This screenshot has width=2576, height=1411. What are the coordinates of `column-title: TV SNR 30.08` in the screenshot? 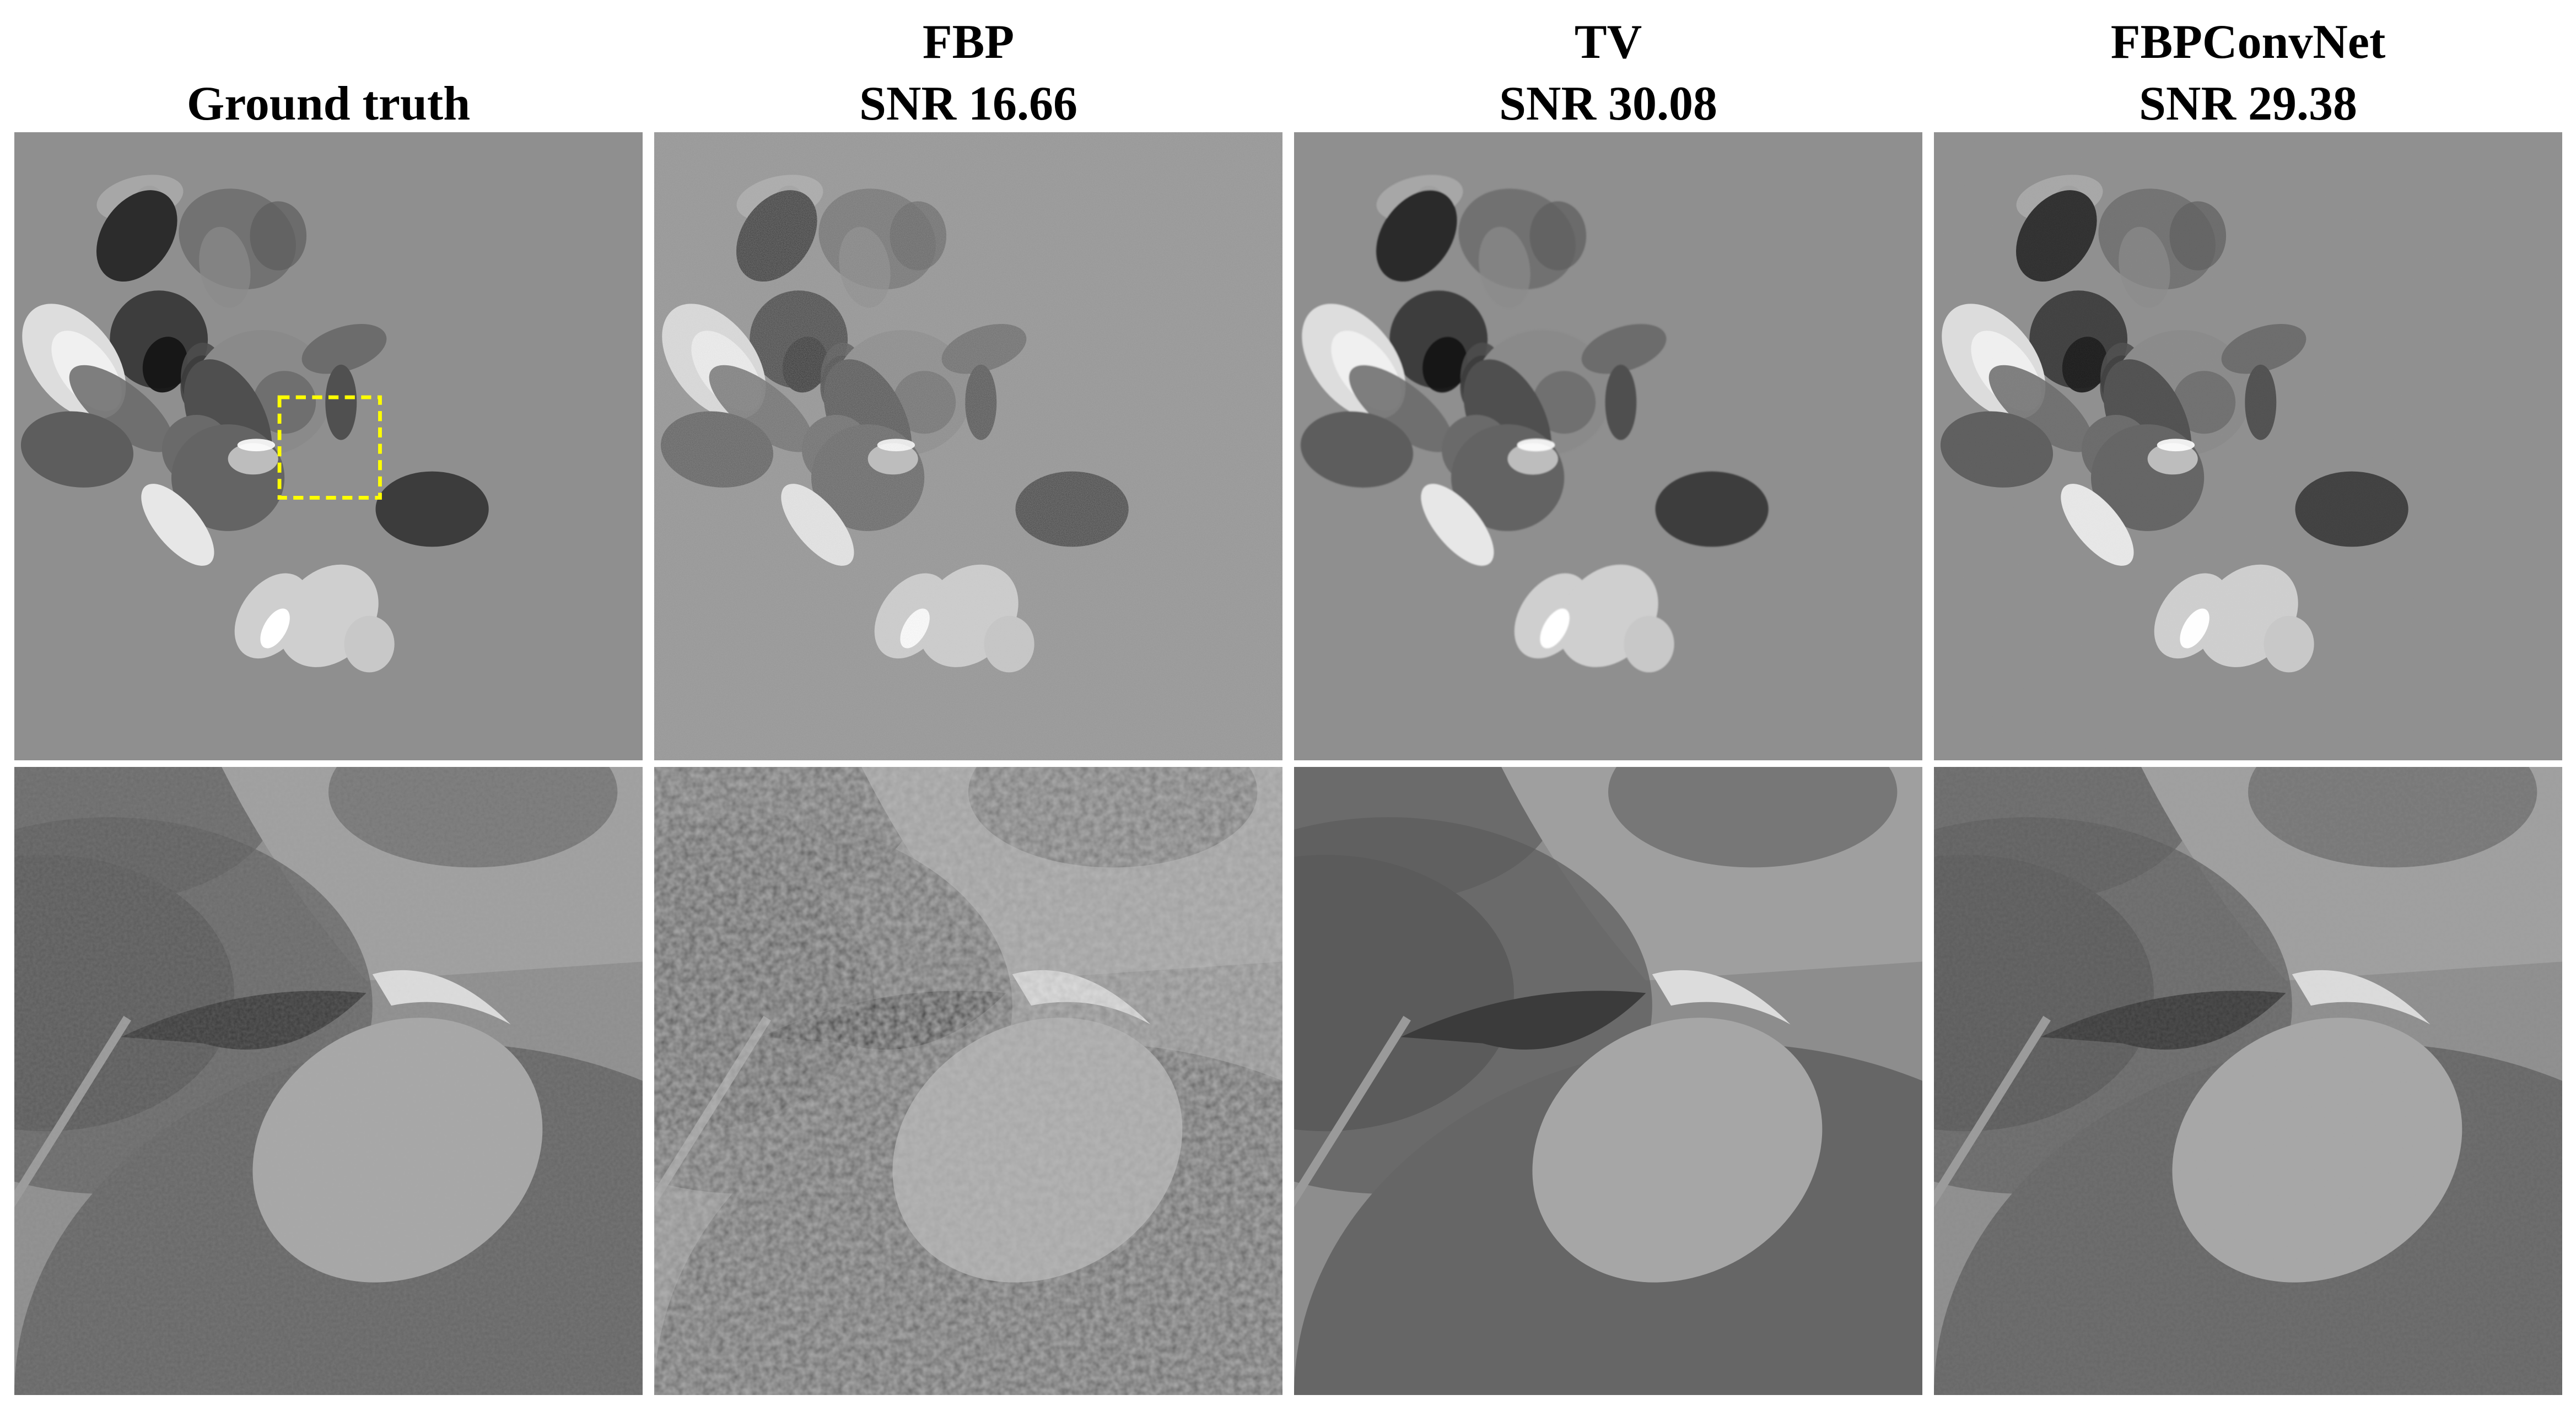 It's located at (1608, 73).